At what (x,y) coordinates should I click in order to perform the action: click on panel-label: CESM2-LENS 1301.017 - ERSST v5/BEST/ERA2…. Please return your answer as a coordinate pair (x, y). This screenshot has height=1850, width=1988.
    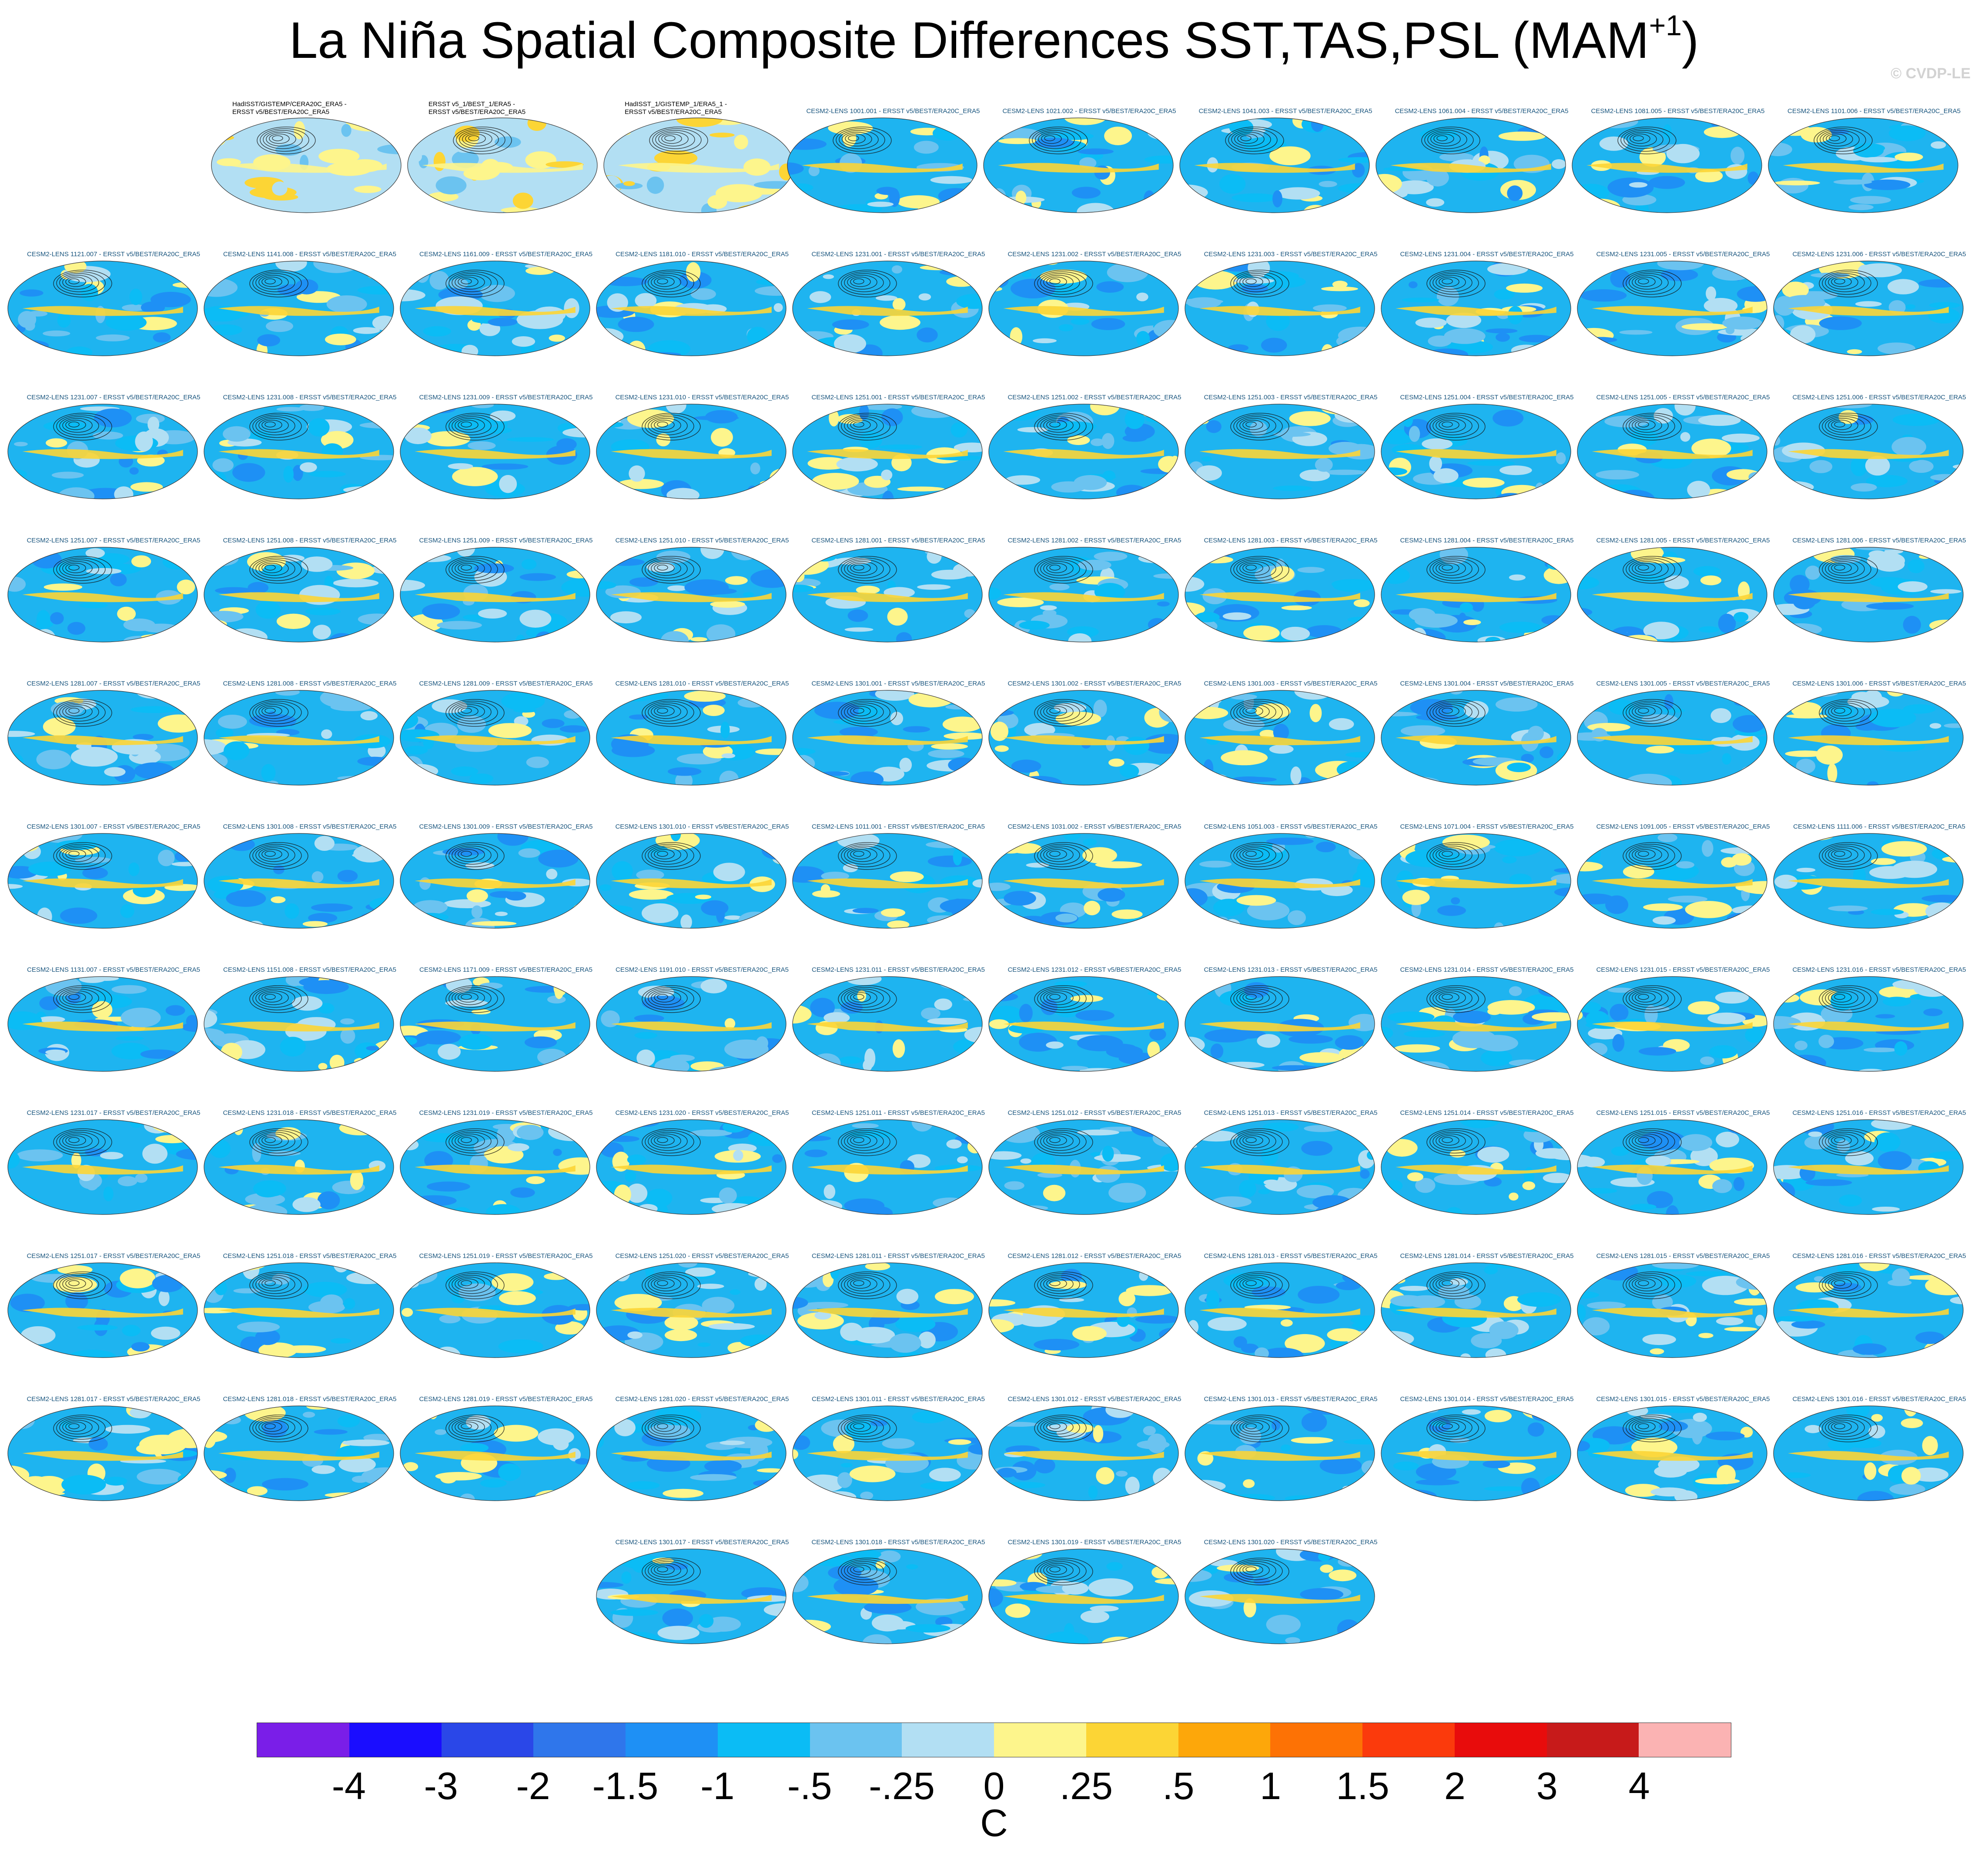
    Looking at the image, I should click on (702, 1542).